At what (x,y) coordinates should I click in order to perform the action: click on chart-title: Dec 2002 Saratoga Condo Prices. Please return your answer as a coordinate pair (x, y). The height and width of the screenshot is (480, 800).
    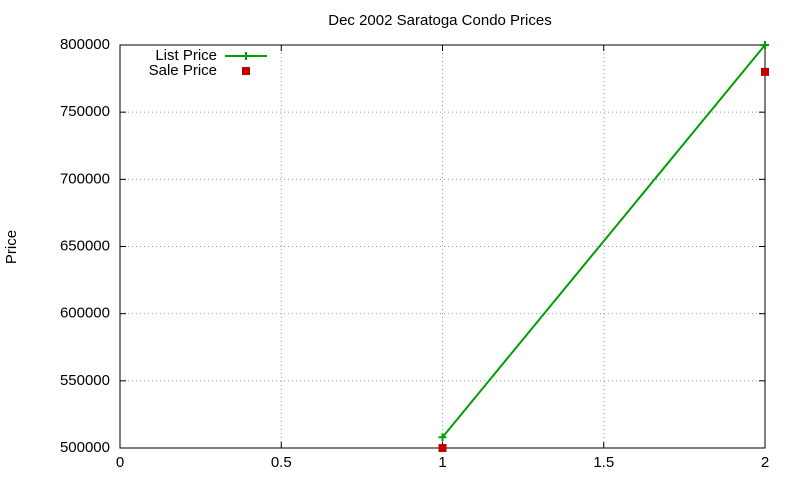
    Looking at the image, I should click on (439, 20).